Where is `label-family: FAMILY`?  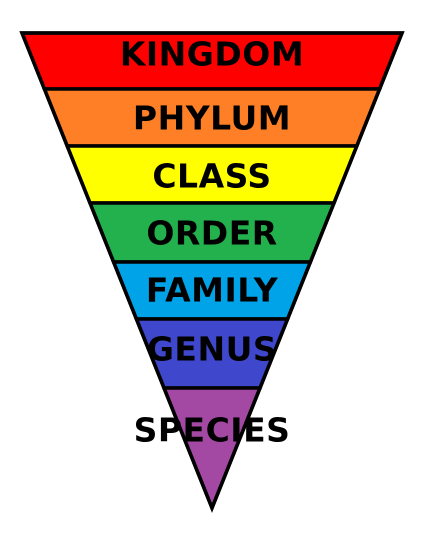
label-family: FAMILY is located at coordinates (212, 290).